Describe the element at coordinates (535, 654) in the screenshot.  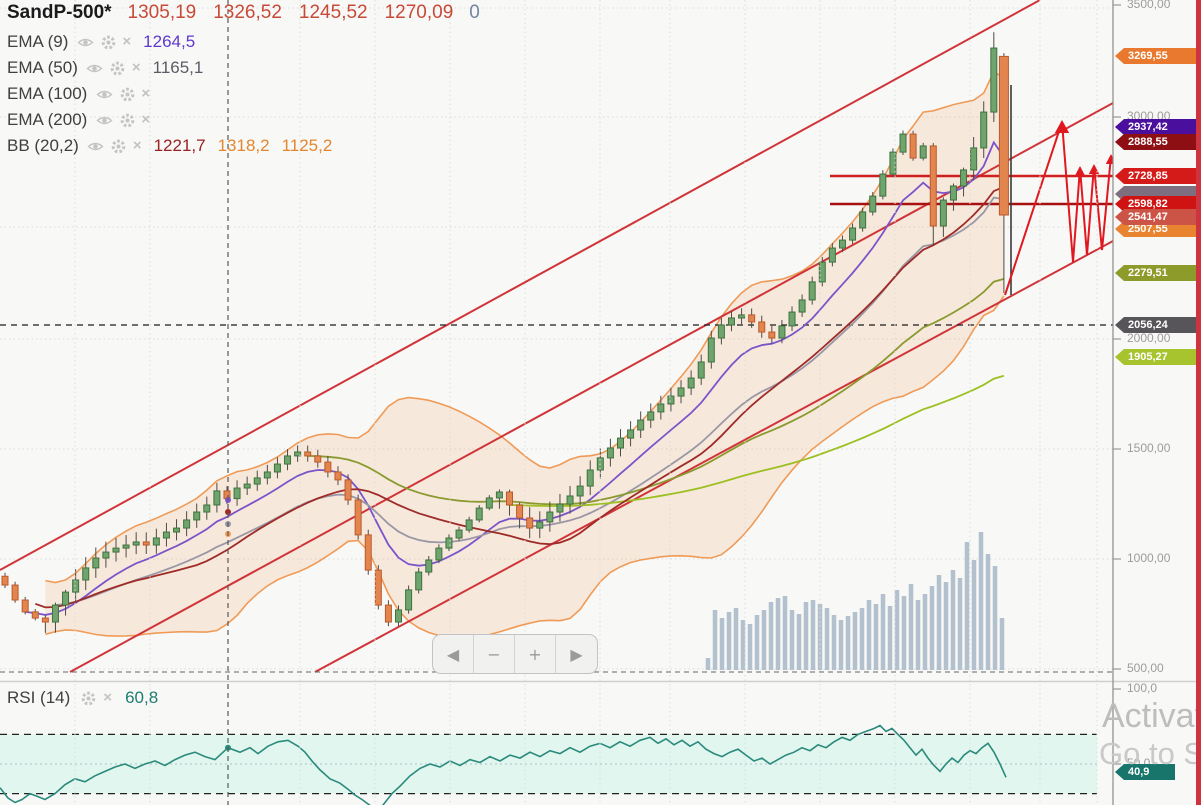
I see `zoom-in-button: +` at that location.